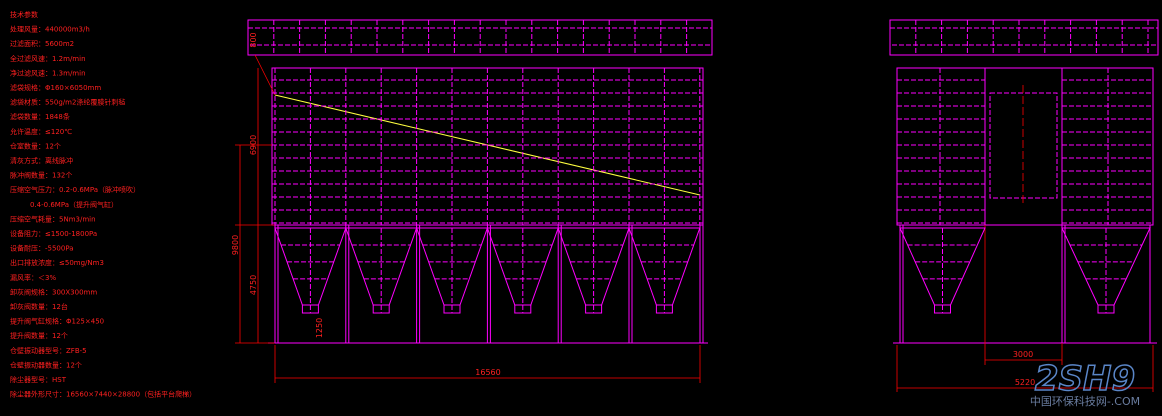  What do you see at coordinates (67, 102) in the screenshot?
I see `spec-item: 滤袋材质：550g/m2涤纶覆膜针刺毡` at bounding box center [67, 102].